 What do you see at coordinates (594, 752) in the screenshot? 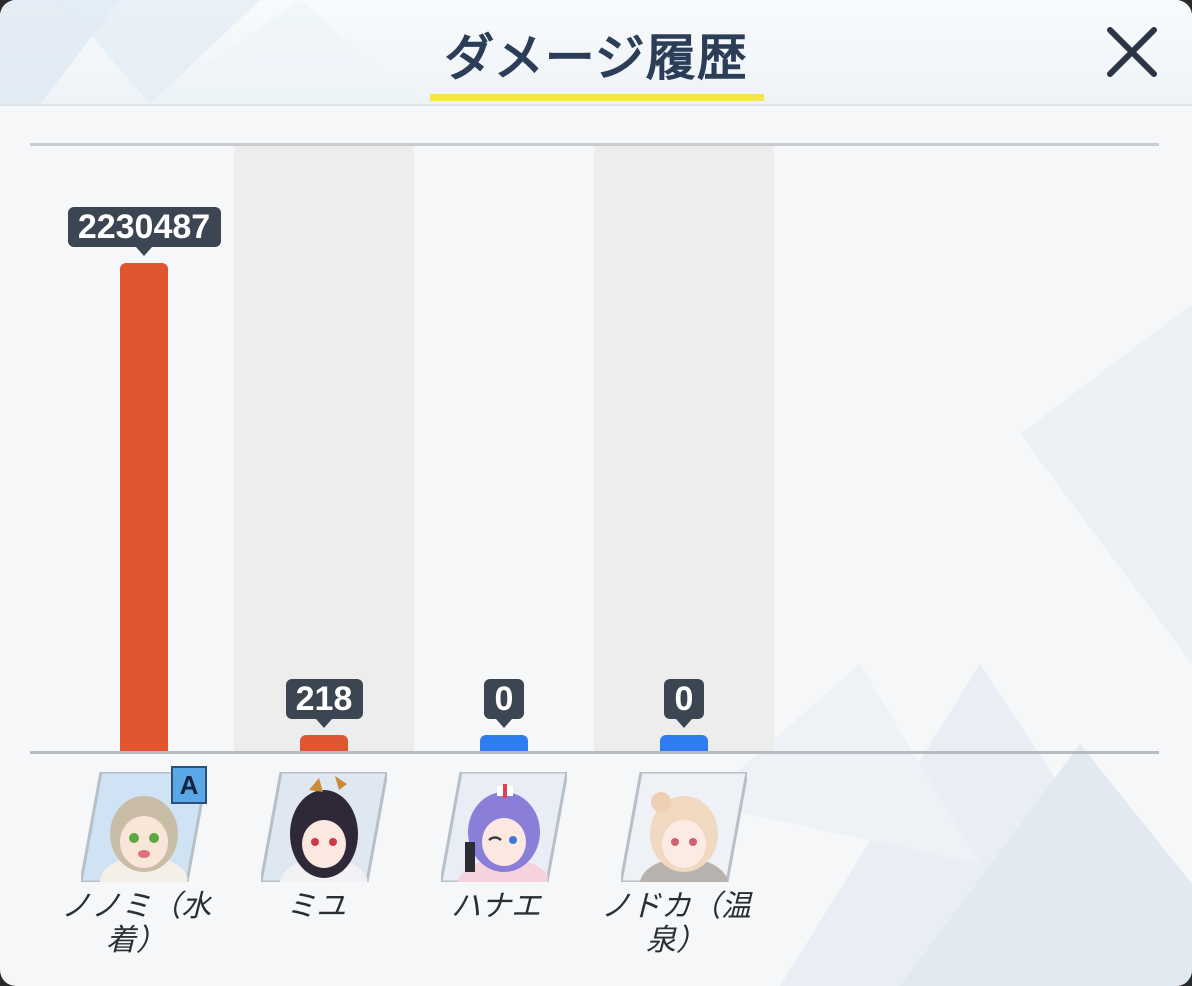
I see `chart-baseline` at bounding box center [594, 752].